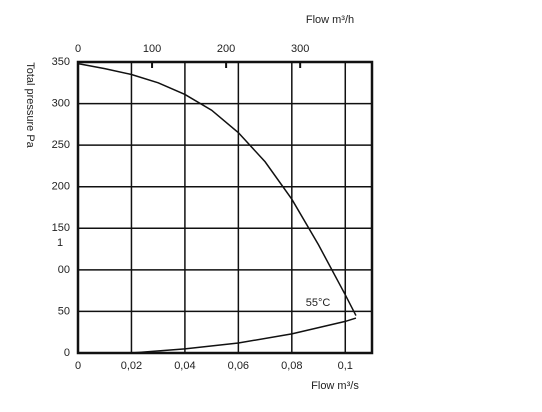  What do you see at coordinates (64, 270) in the screenshot?
I see `y-tick-label: 00` at bounding box center [64, 270].